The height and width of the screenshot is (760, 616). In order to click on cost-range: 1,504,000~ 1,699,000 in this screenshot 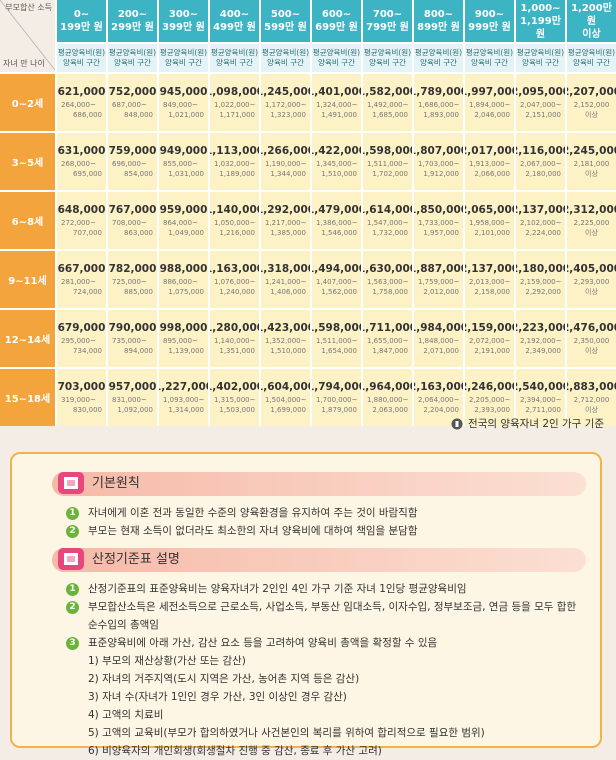, I will do `click(285, 405)`.